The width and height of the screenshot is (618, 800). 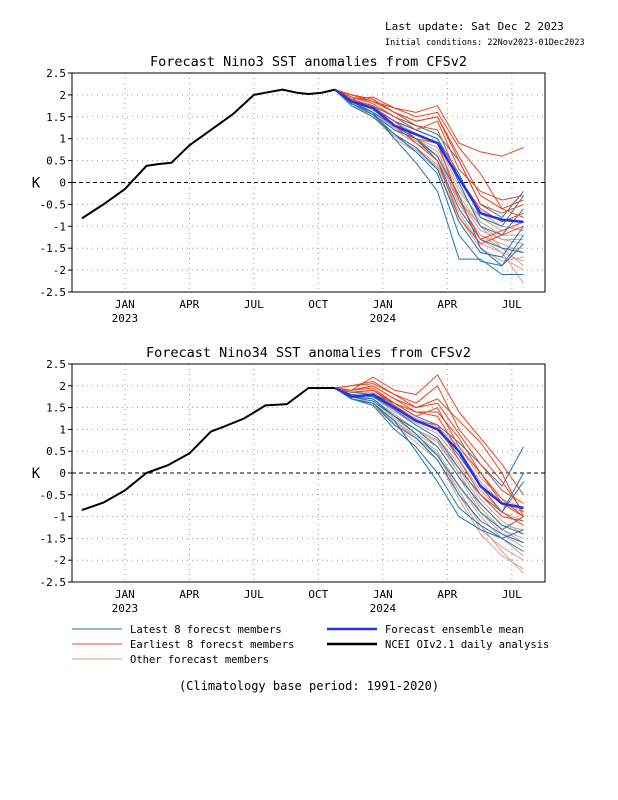 What do you see at coordinates (308, 353) in the screenshot?
I see `chart-title: Forecast Nino34 SST anomalies from CFSv2` at bounding box center [308, 353].